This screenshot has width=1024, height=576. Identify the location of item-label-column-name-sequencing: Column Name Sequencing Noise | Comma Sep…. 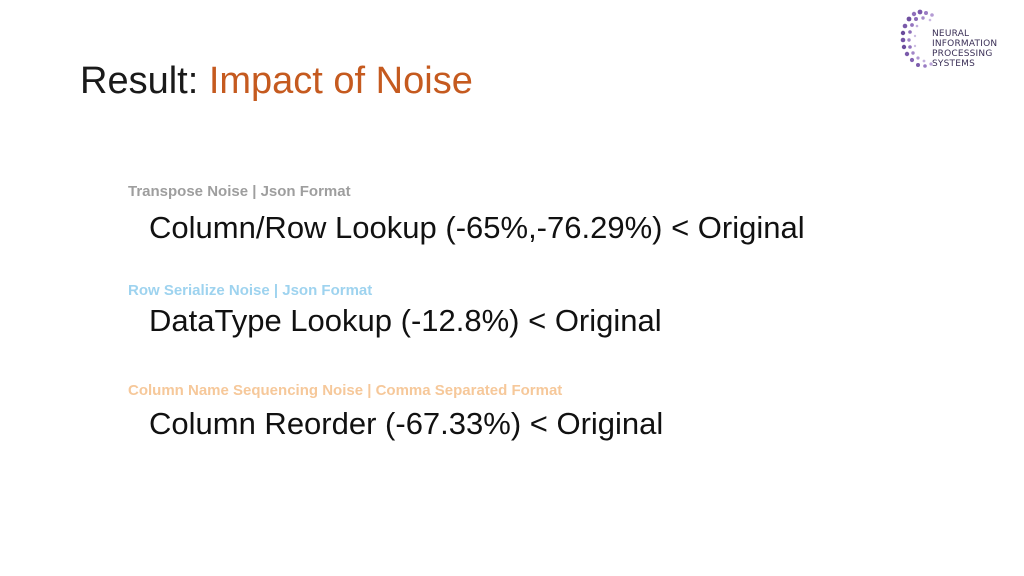
(345, 390).